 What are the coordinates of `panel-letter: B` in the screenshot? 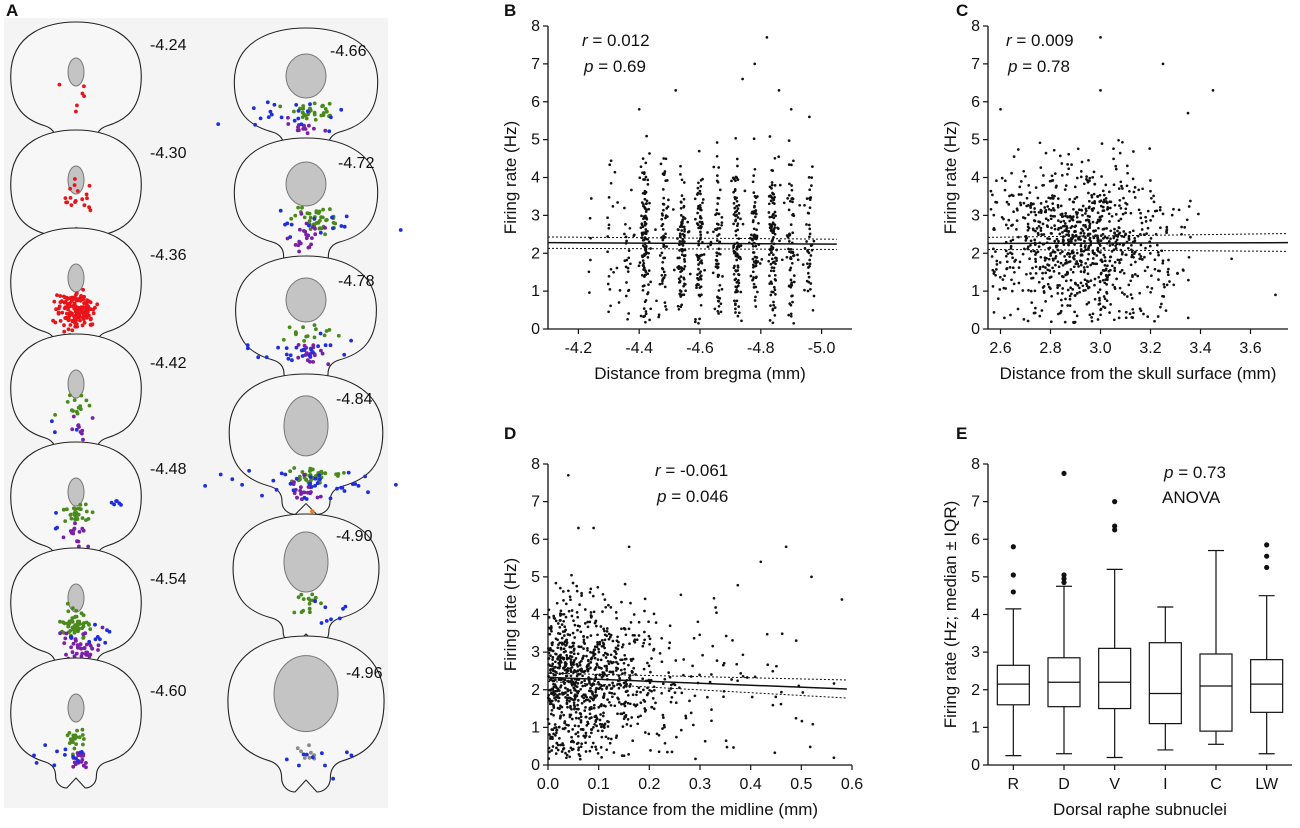 It's located at (510, 10).